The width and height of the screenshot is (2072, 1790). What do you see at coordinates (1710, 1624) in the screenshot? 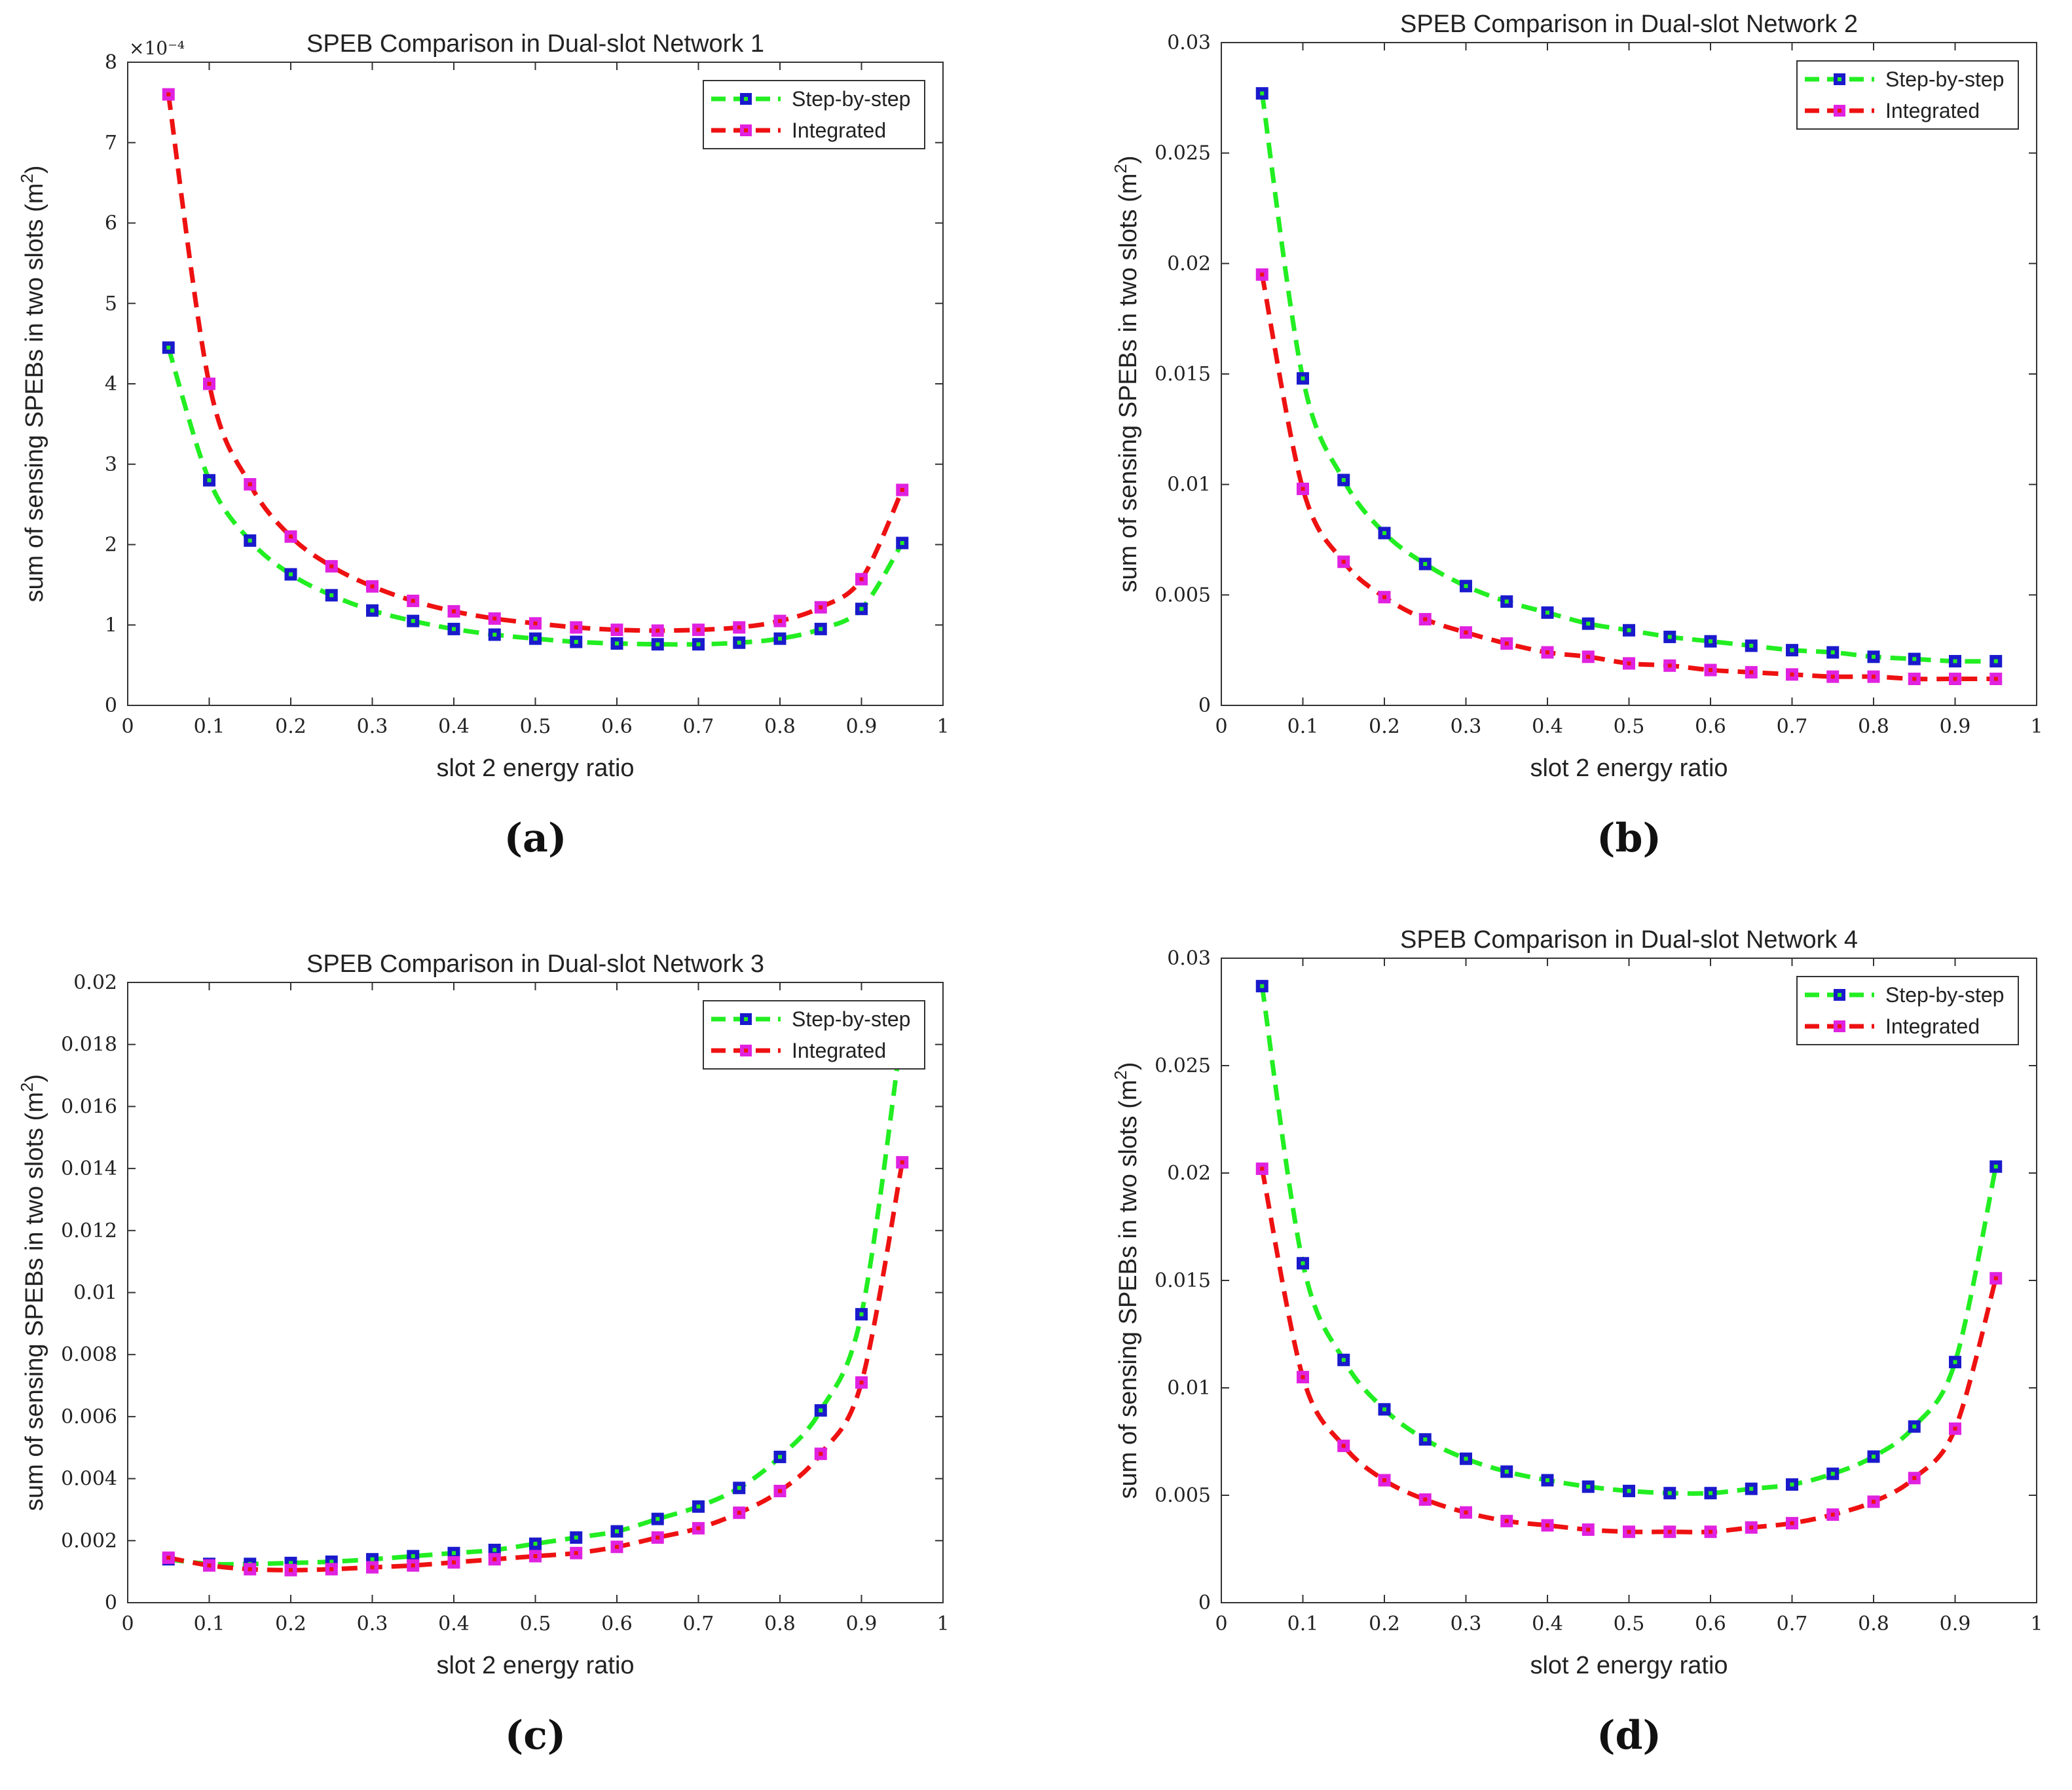
I see `x-tick-label: 0.6` at bounding box center [1710, 1624].